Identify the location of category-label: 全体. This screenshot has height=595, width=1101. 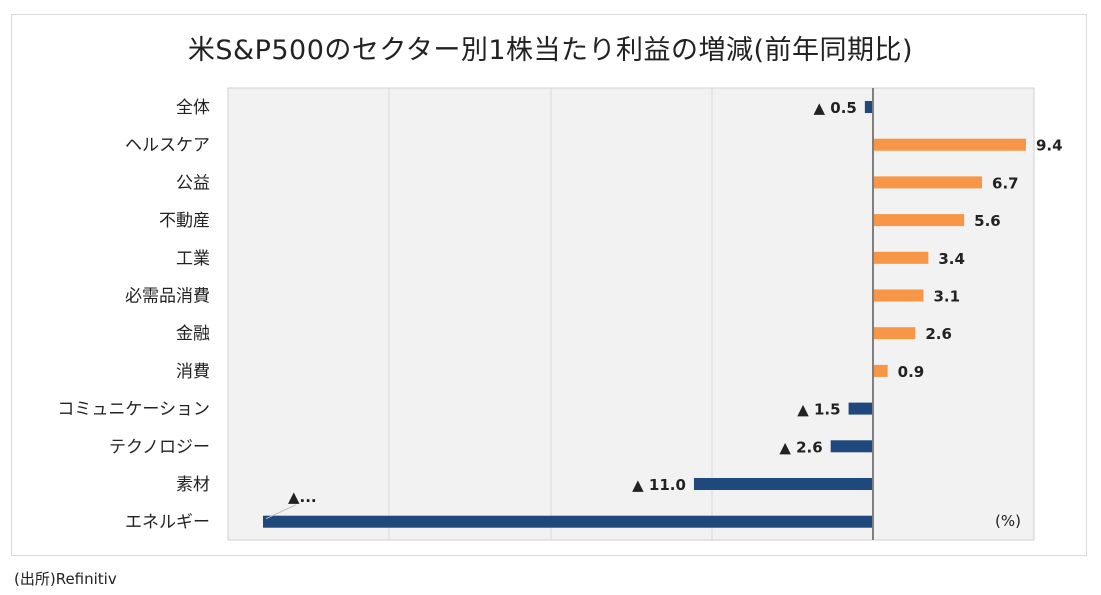
(193, 108).